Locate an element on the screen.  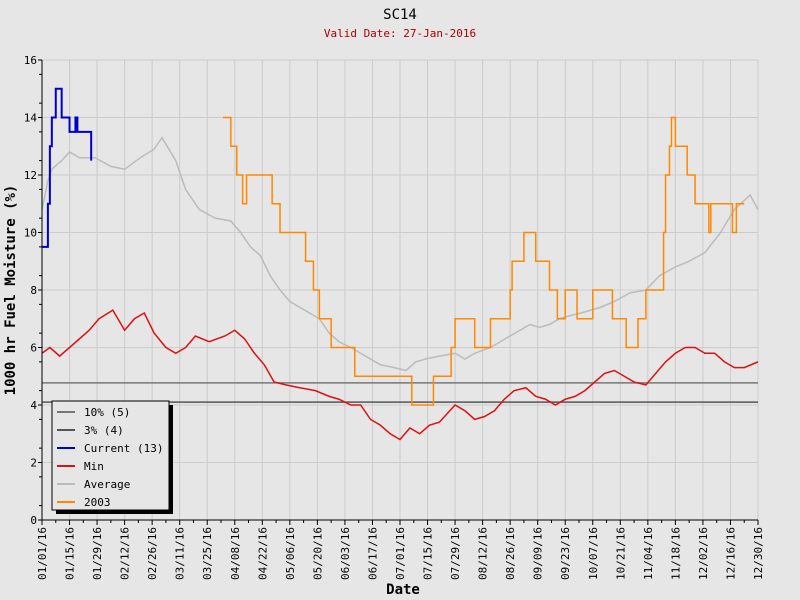
x-tick-label: 03/11/16 is located at coordinates (180, 553).